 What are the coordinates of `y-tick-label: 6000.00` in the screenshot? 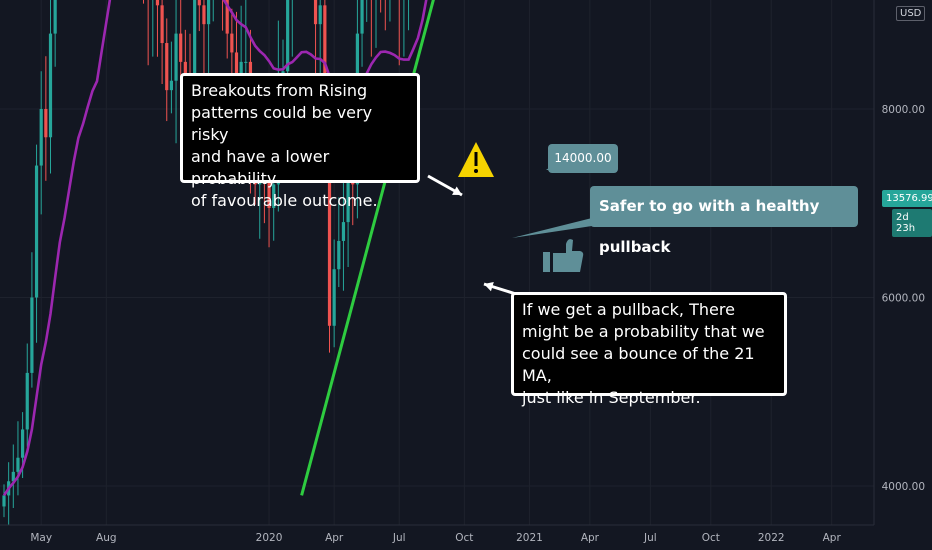 It's located at (903, 299).